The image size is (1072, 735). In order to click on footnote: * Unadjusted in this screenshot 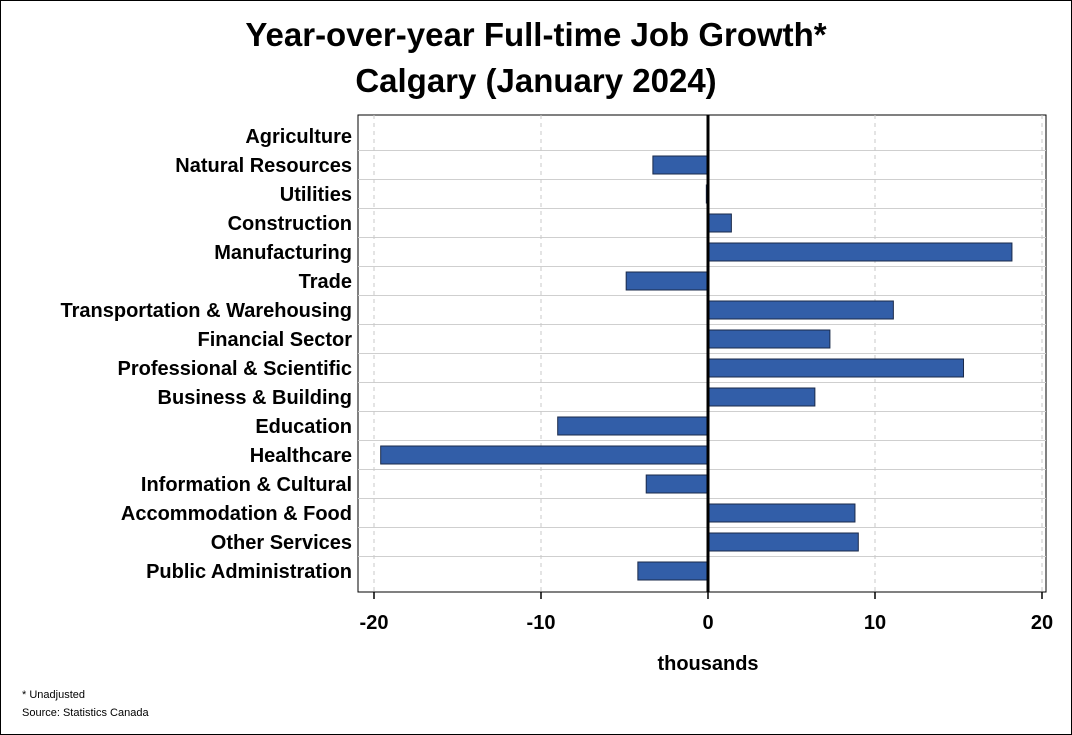, I will do `click(53, 695)`.